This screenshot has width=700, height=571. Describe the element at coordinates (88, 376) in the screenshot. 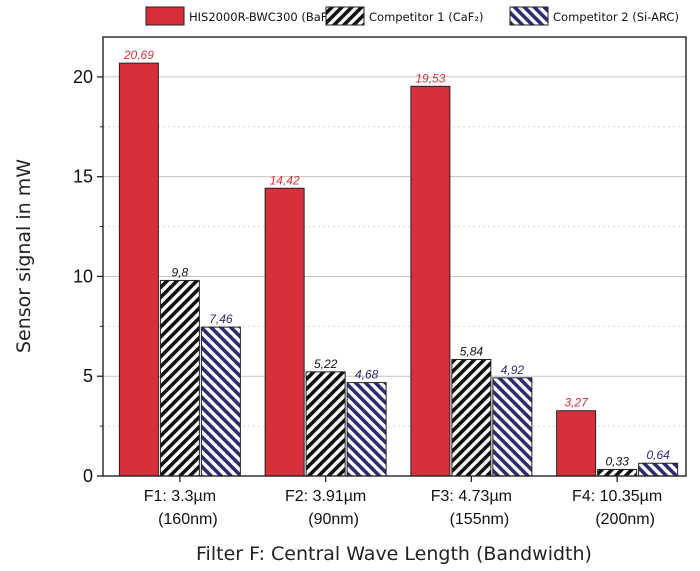

I see `y-tick-label: 5` at that location.